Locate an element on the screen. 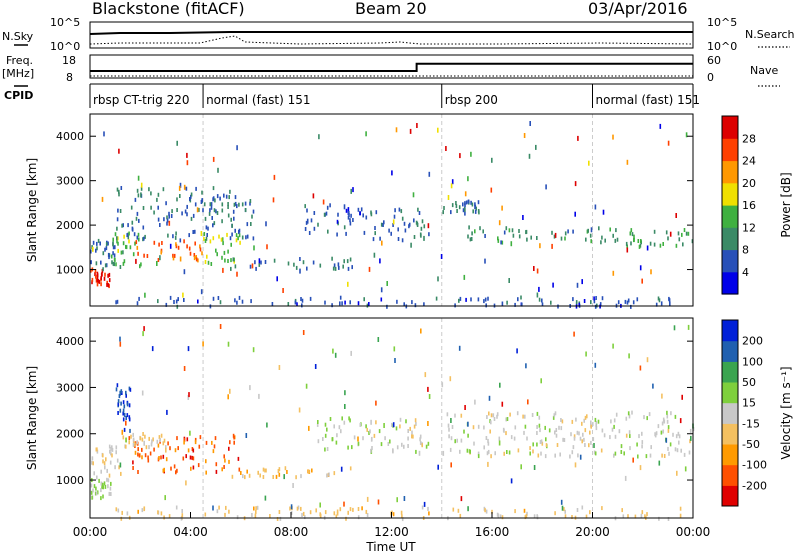 This screenshot has width=800, height=554. y-tick-label: 4000 is located at coordinates (70, 341).